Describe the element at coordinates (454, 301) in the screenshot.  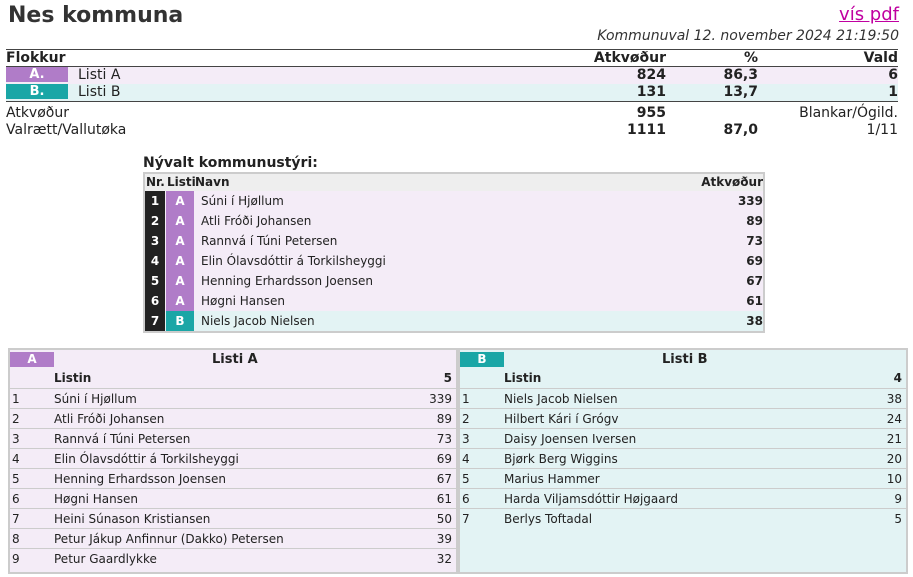
I see `council-member-row: 6 A Høgni Hansen 61` at that location.